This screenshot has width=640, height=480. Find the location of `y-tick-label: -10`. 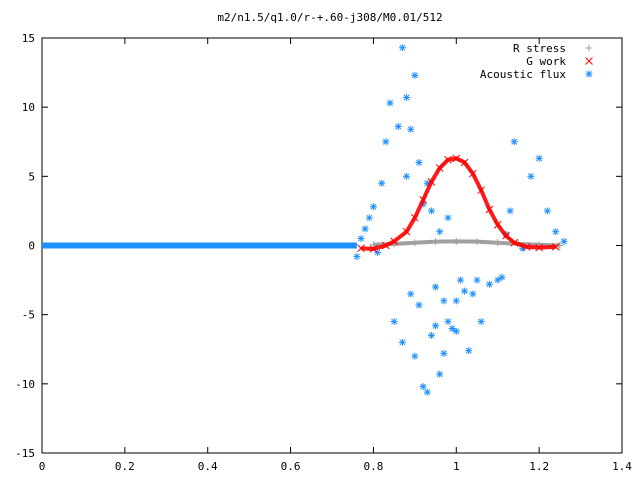

y-tick-label: -10 is located at coordinates (25, 384).